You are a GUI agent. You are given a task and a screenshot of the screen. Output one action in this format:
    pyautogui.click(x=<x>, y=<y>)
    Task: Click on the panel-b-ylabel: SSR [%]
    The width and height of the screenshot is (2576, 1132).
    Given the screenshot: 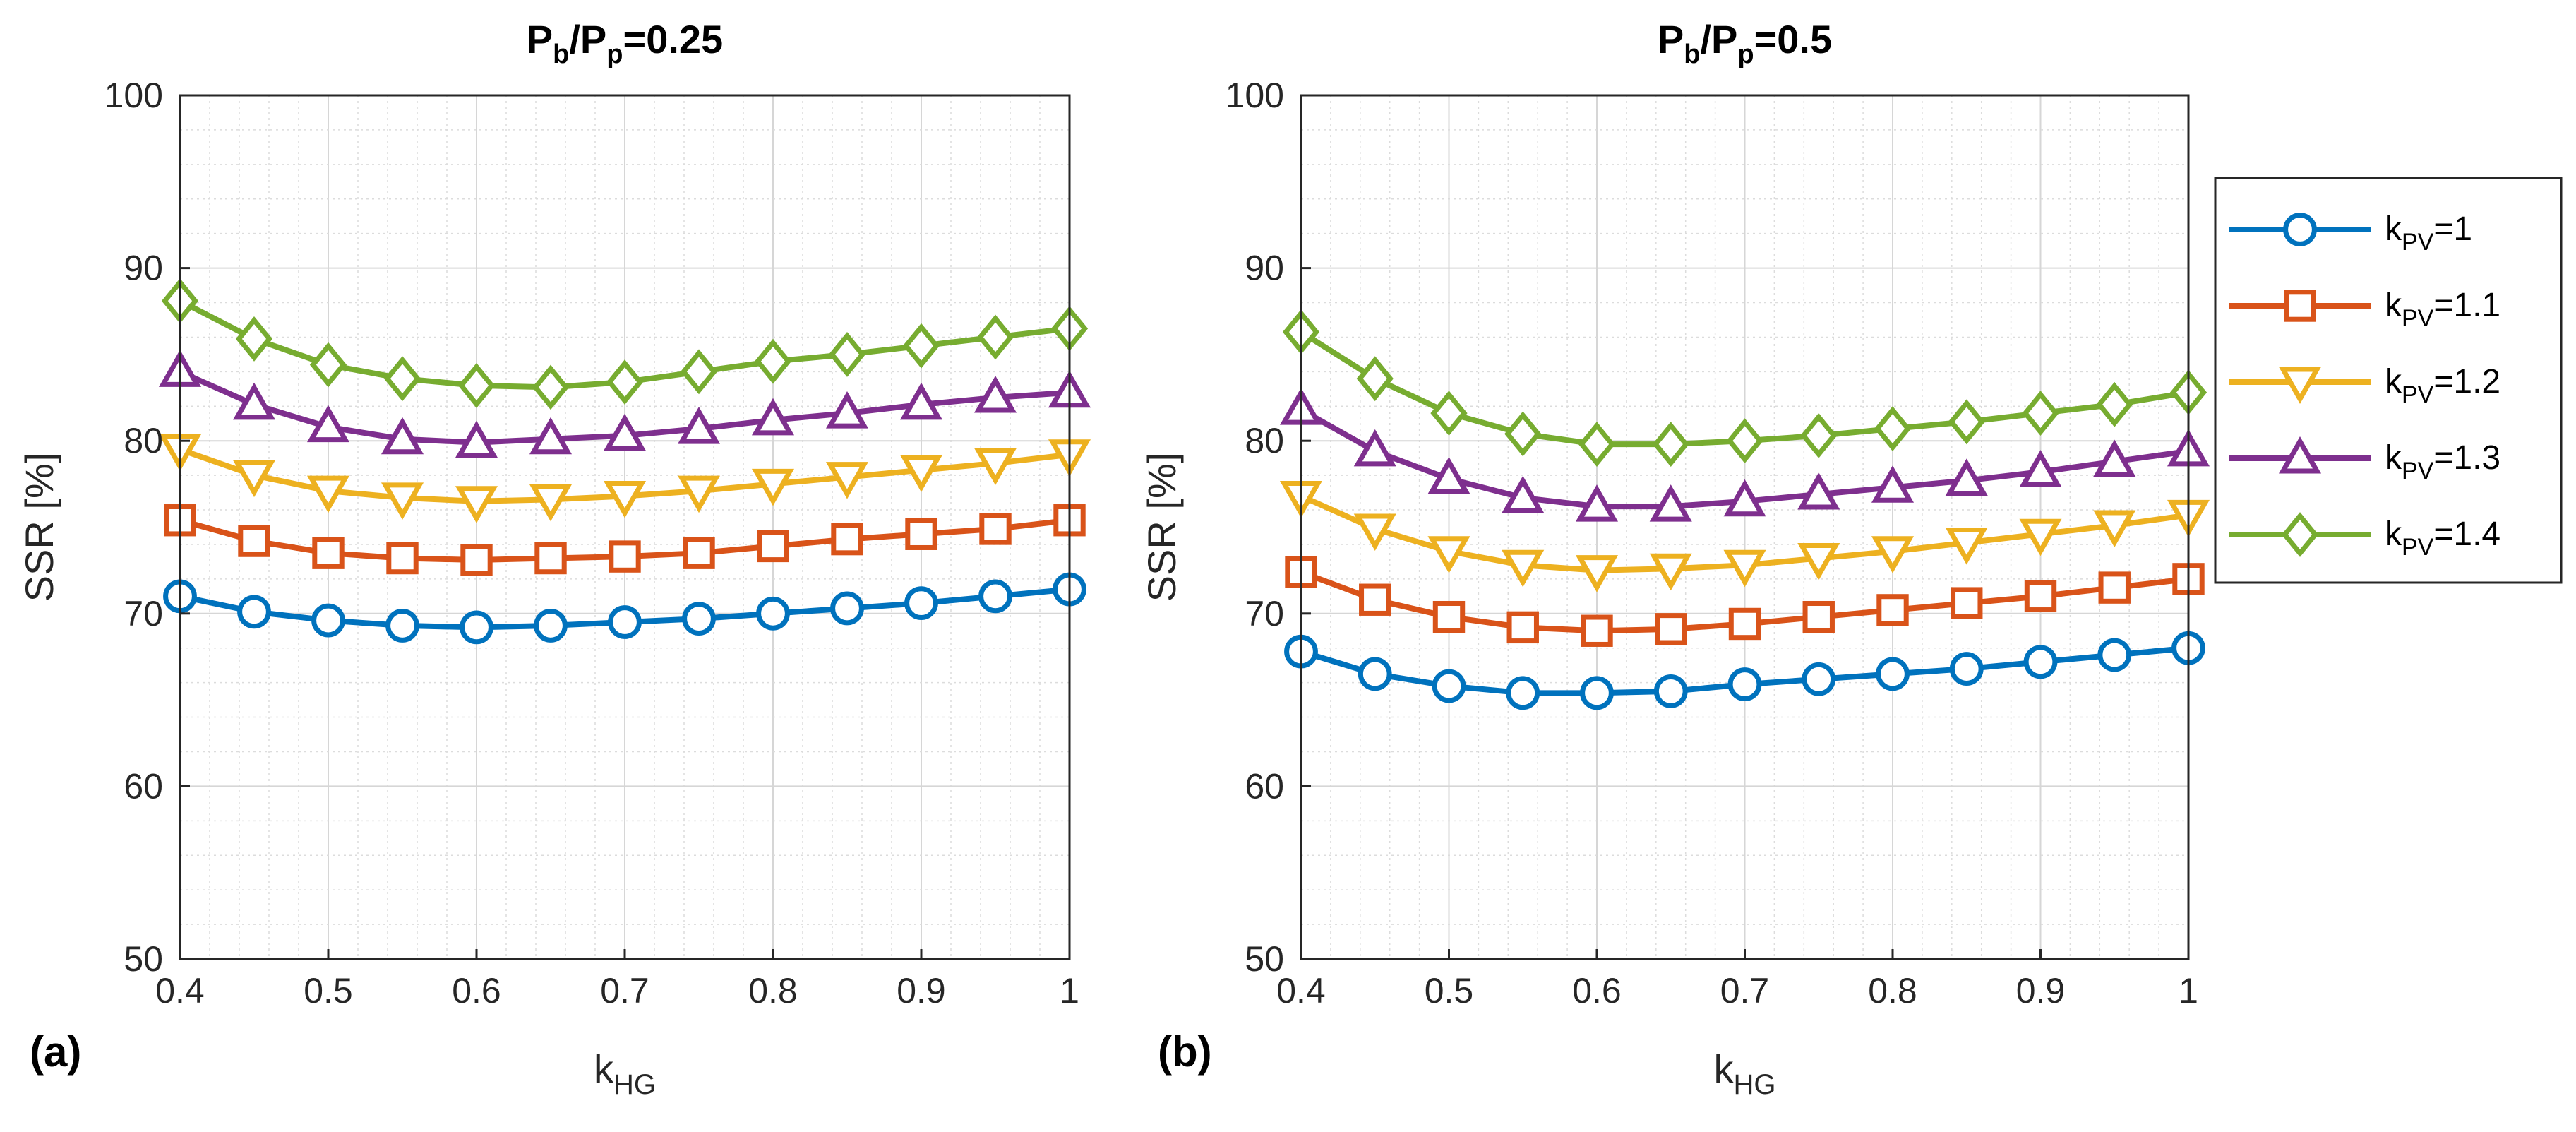 What is the action you would take?
    pyautogui.click(x=1161, y=527)
    